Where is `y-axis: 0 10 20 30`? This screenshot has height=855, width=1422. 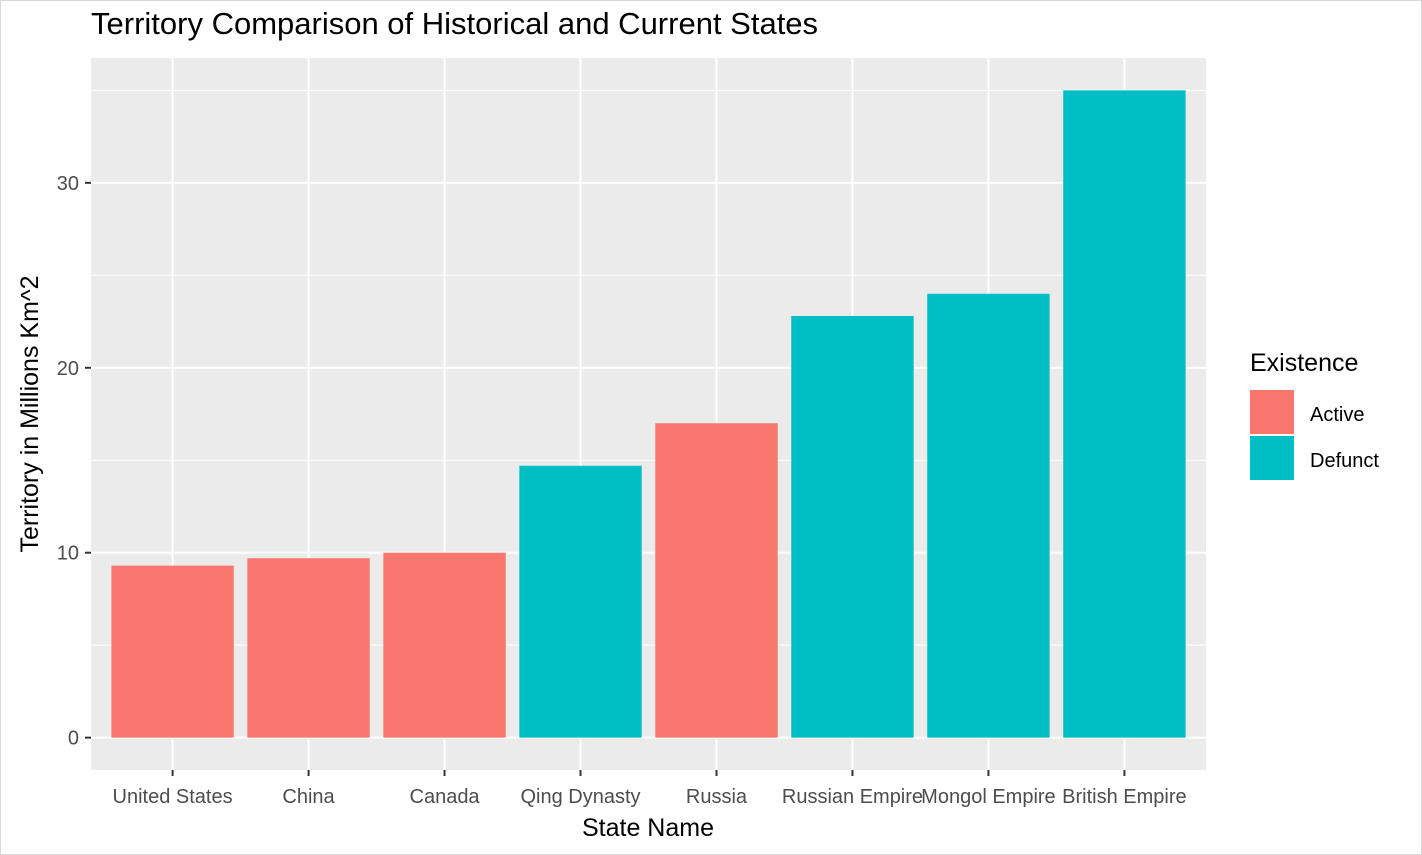 y-axis: 0 10 20 30 is located at coordinates (74, 461).